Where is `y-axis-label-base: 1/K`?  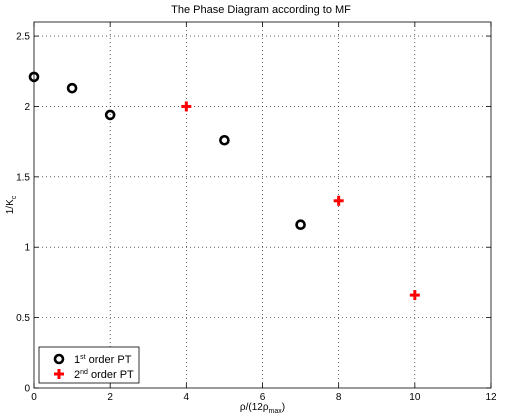
y-axis-label-base: 1/K is located at coordinates (10, 206).